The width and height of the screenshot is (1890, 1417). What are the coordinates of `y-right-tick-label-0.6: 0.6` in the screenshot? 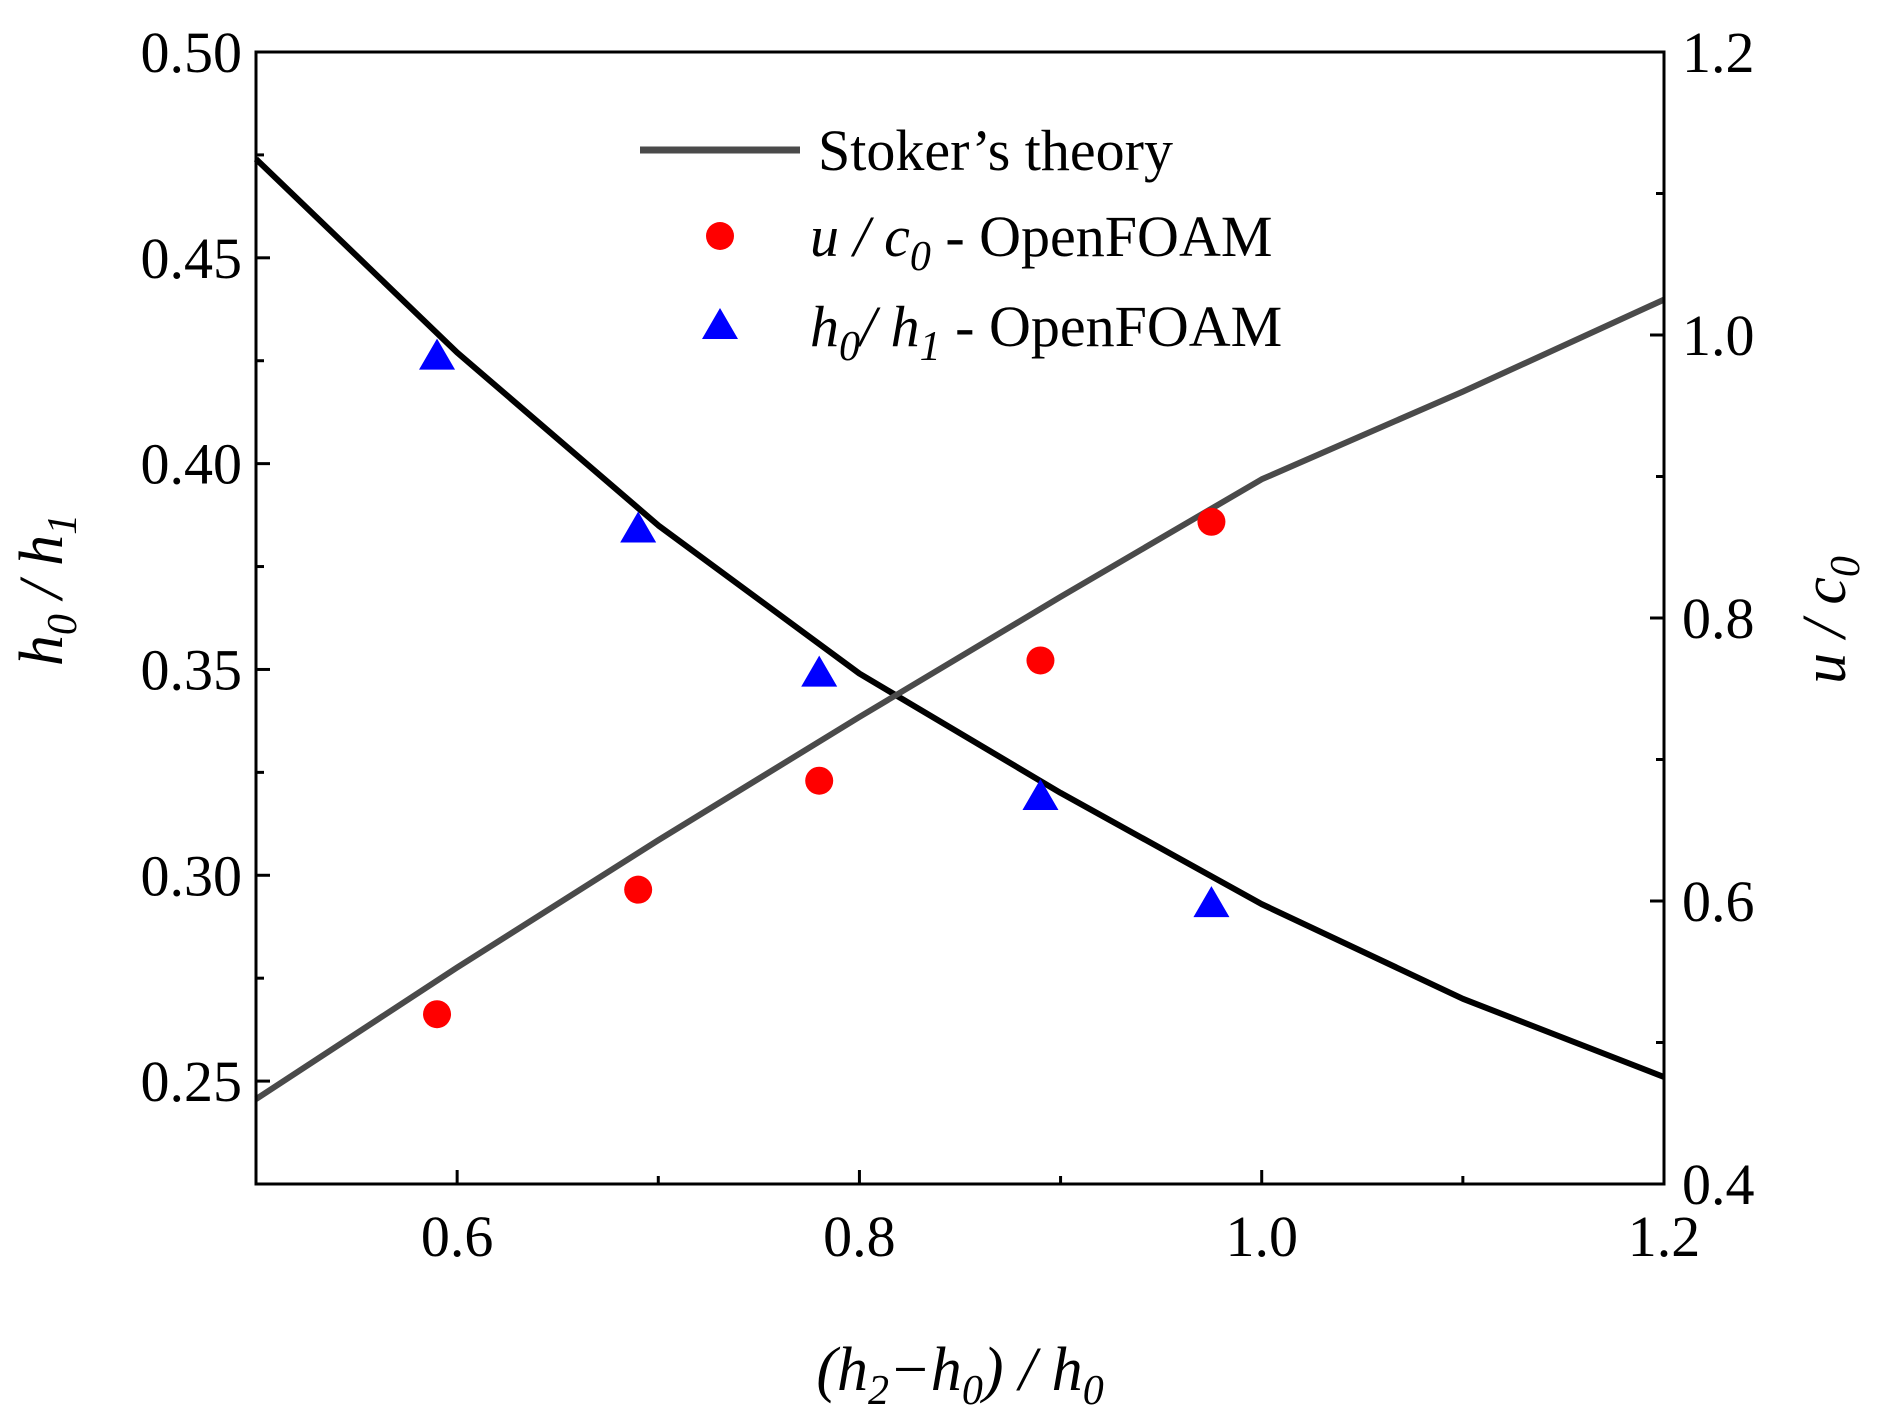 It's located at (1718, 901).